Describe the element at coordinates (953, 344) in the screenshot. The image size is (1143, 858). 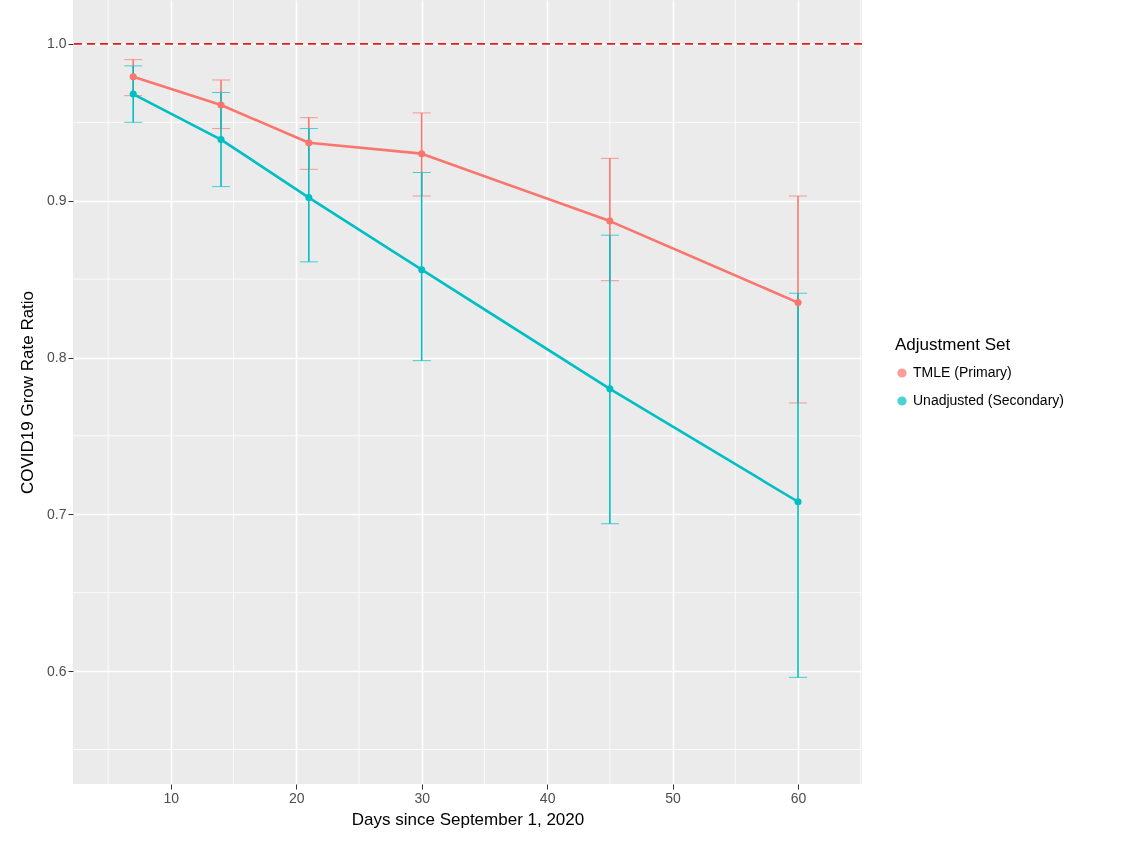
I see `legend-title: Adjustment Set` at that location.